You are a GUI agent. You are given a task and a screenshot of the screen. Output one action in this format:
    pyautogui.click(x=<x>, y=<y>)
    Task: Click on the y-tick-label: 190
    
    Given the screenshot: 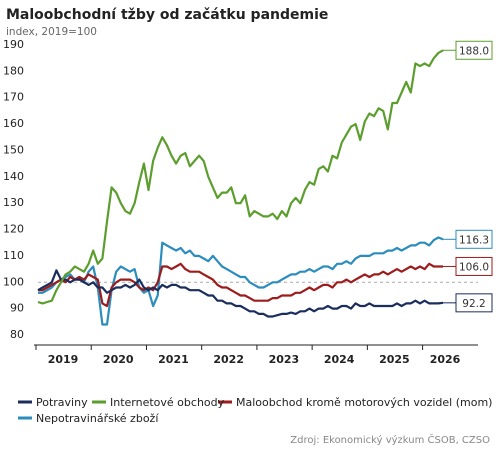 What is the action you would take?
    pyautogui.click(x=13, y=44)
    